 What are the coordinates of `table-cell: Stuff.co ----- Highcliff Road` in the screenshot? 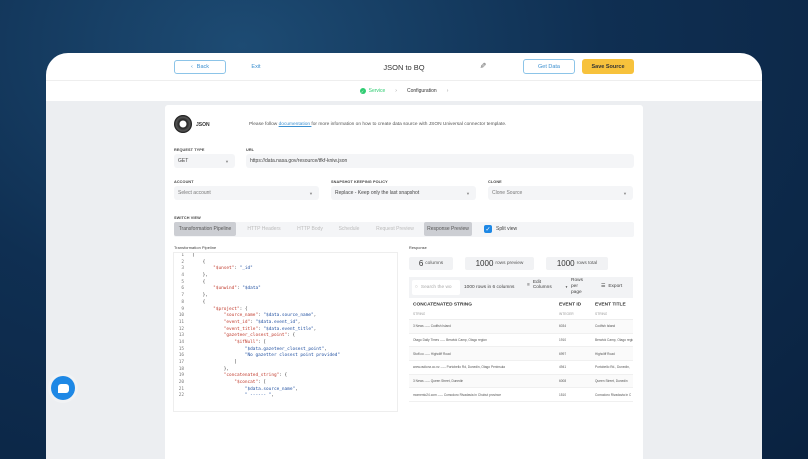 It's located at (432, 353).